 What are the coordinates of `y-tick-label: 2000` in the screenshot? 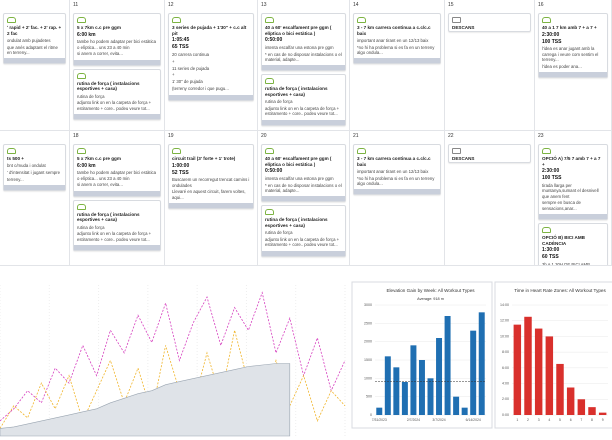 It's located at (368, 342).